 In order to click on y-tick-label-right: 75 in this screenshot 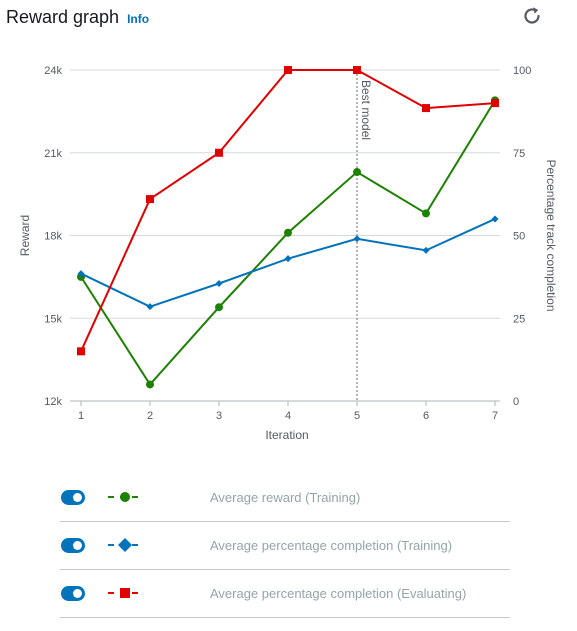, I will do `click(519, 154)`.